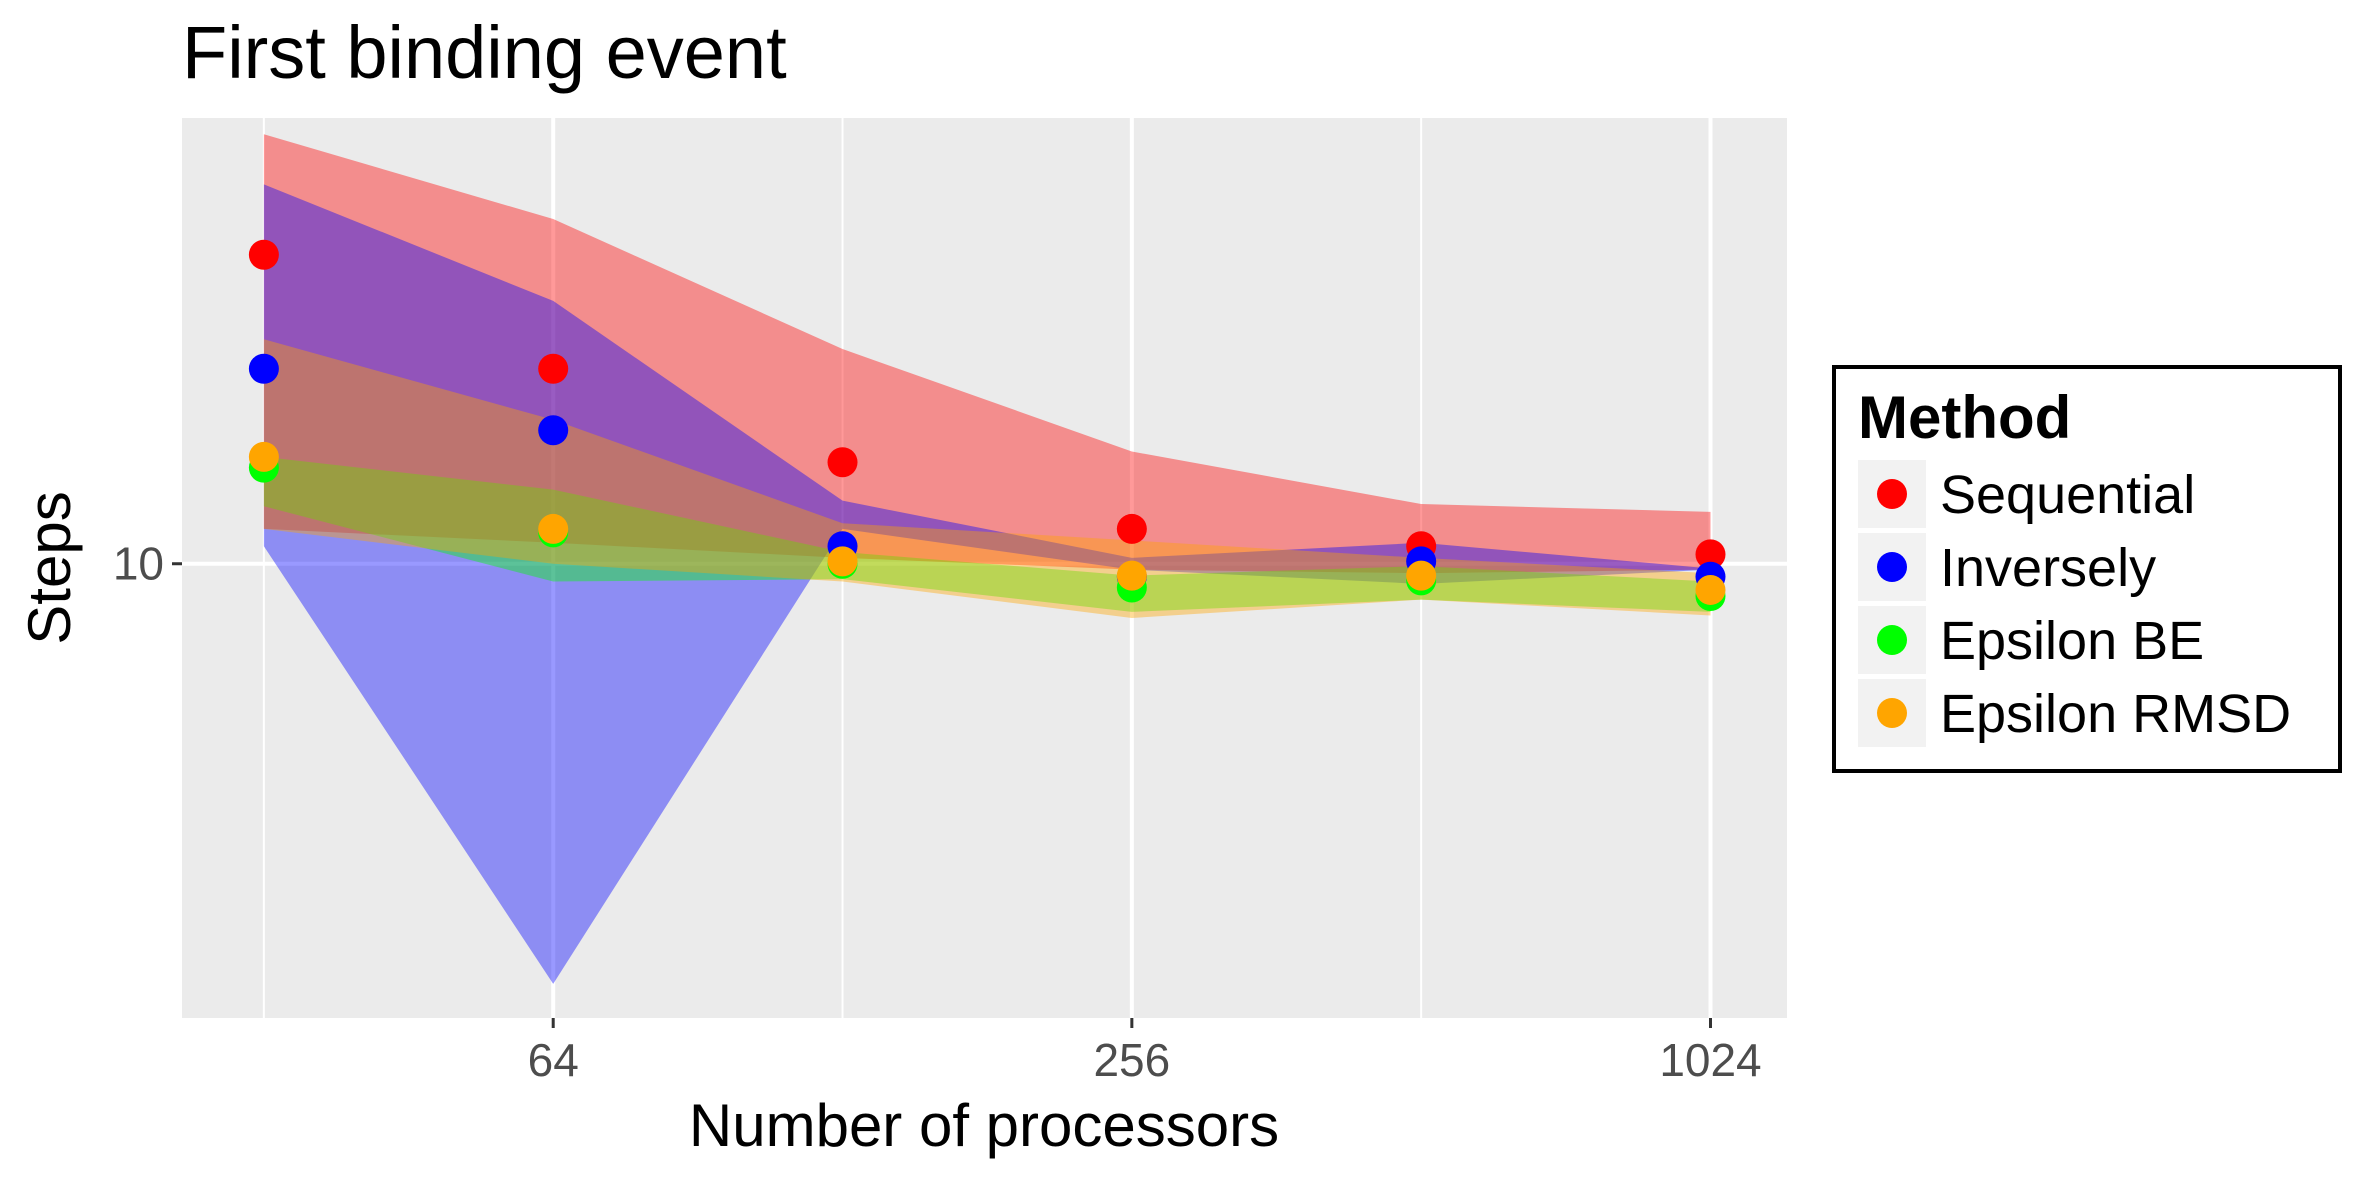  I want to click on legend-title: Method, so click(1964, 417).